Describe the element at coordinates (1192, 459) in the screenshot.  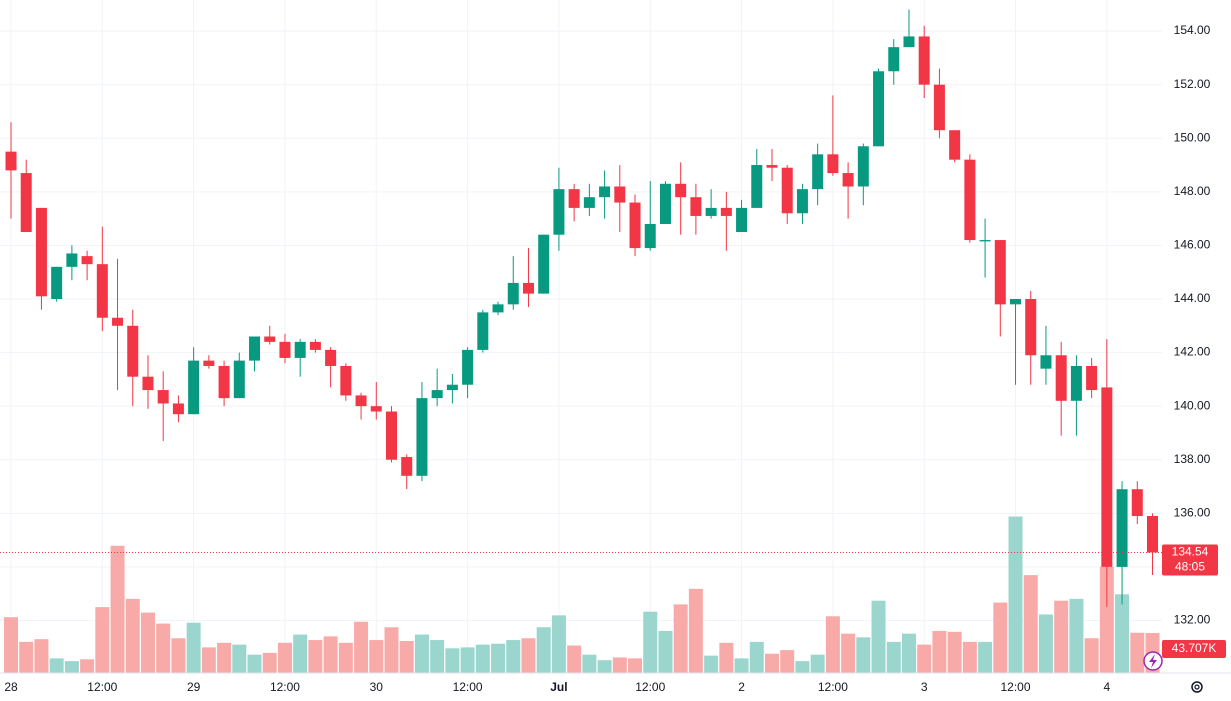
I see `y-tick-label: 138.00` at that location.